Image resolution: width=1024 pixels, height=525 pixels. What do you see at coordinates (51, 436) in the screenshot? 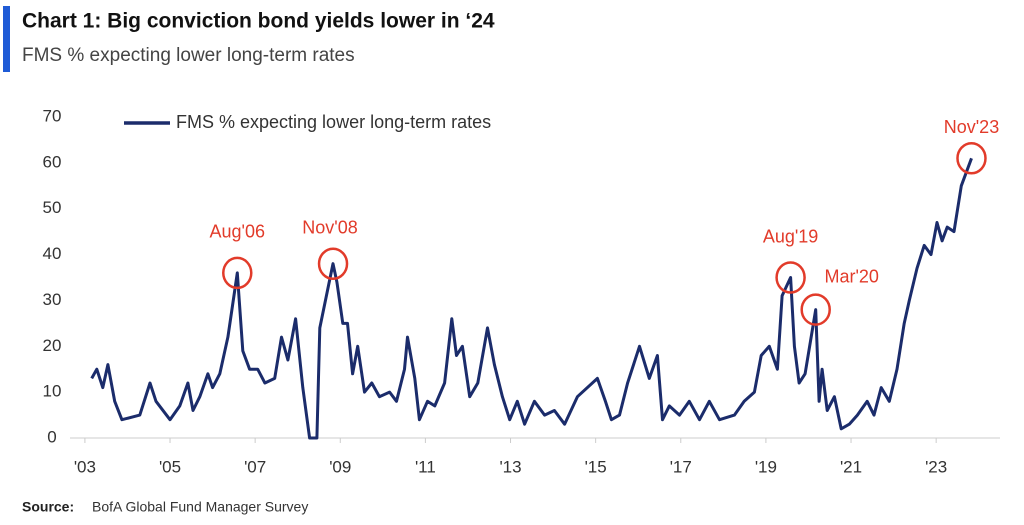
I see `y-tick-label: 0` at bounding box center [51, 436].